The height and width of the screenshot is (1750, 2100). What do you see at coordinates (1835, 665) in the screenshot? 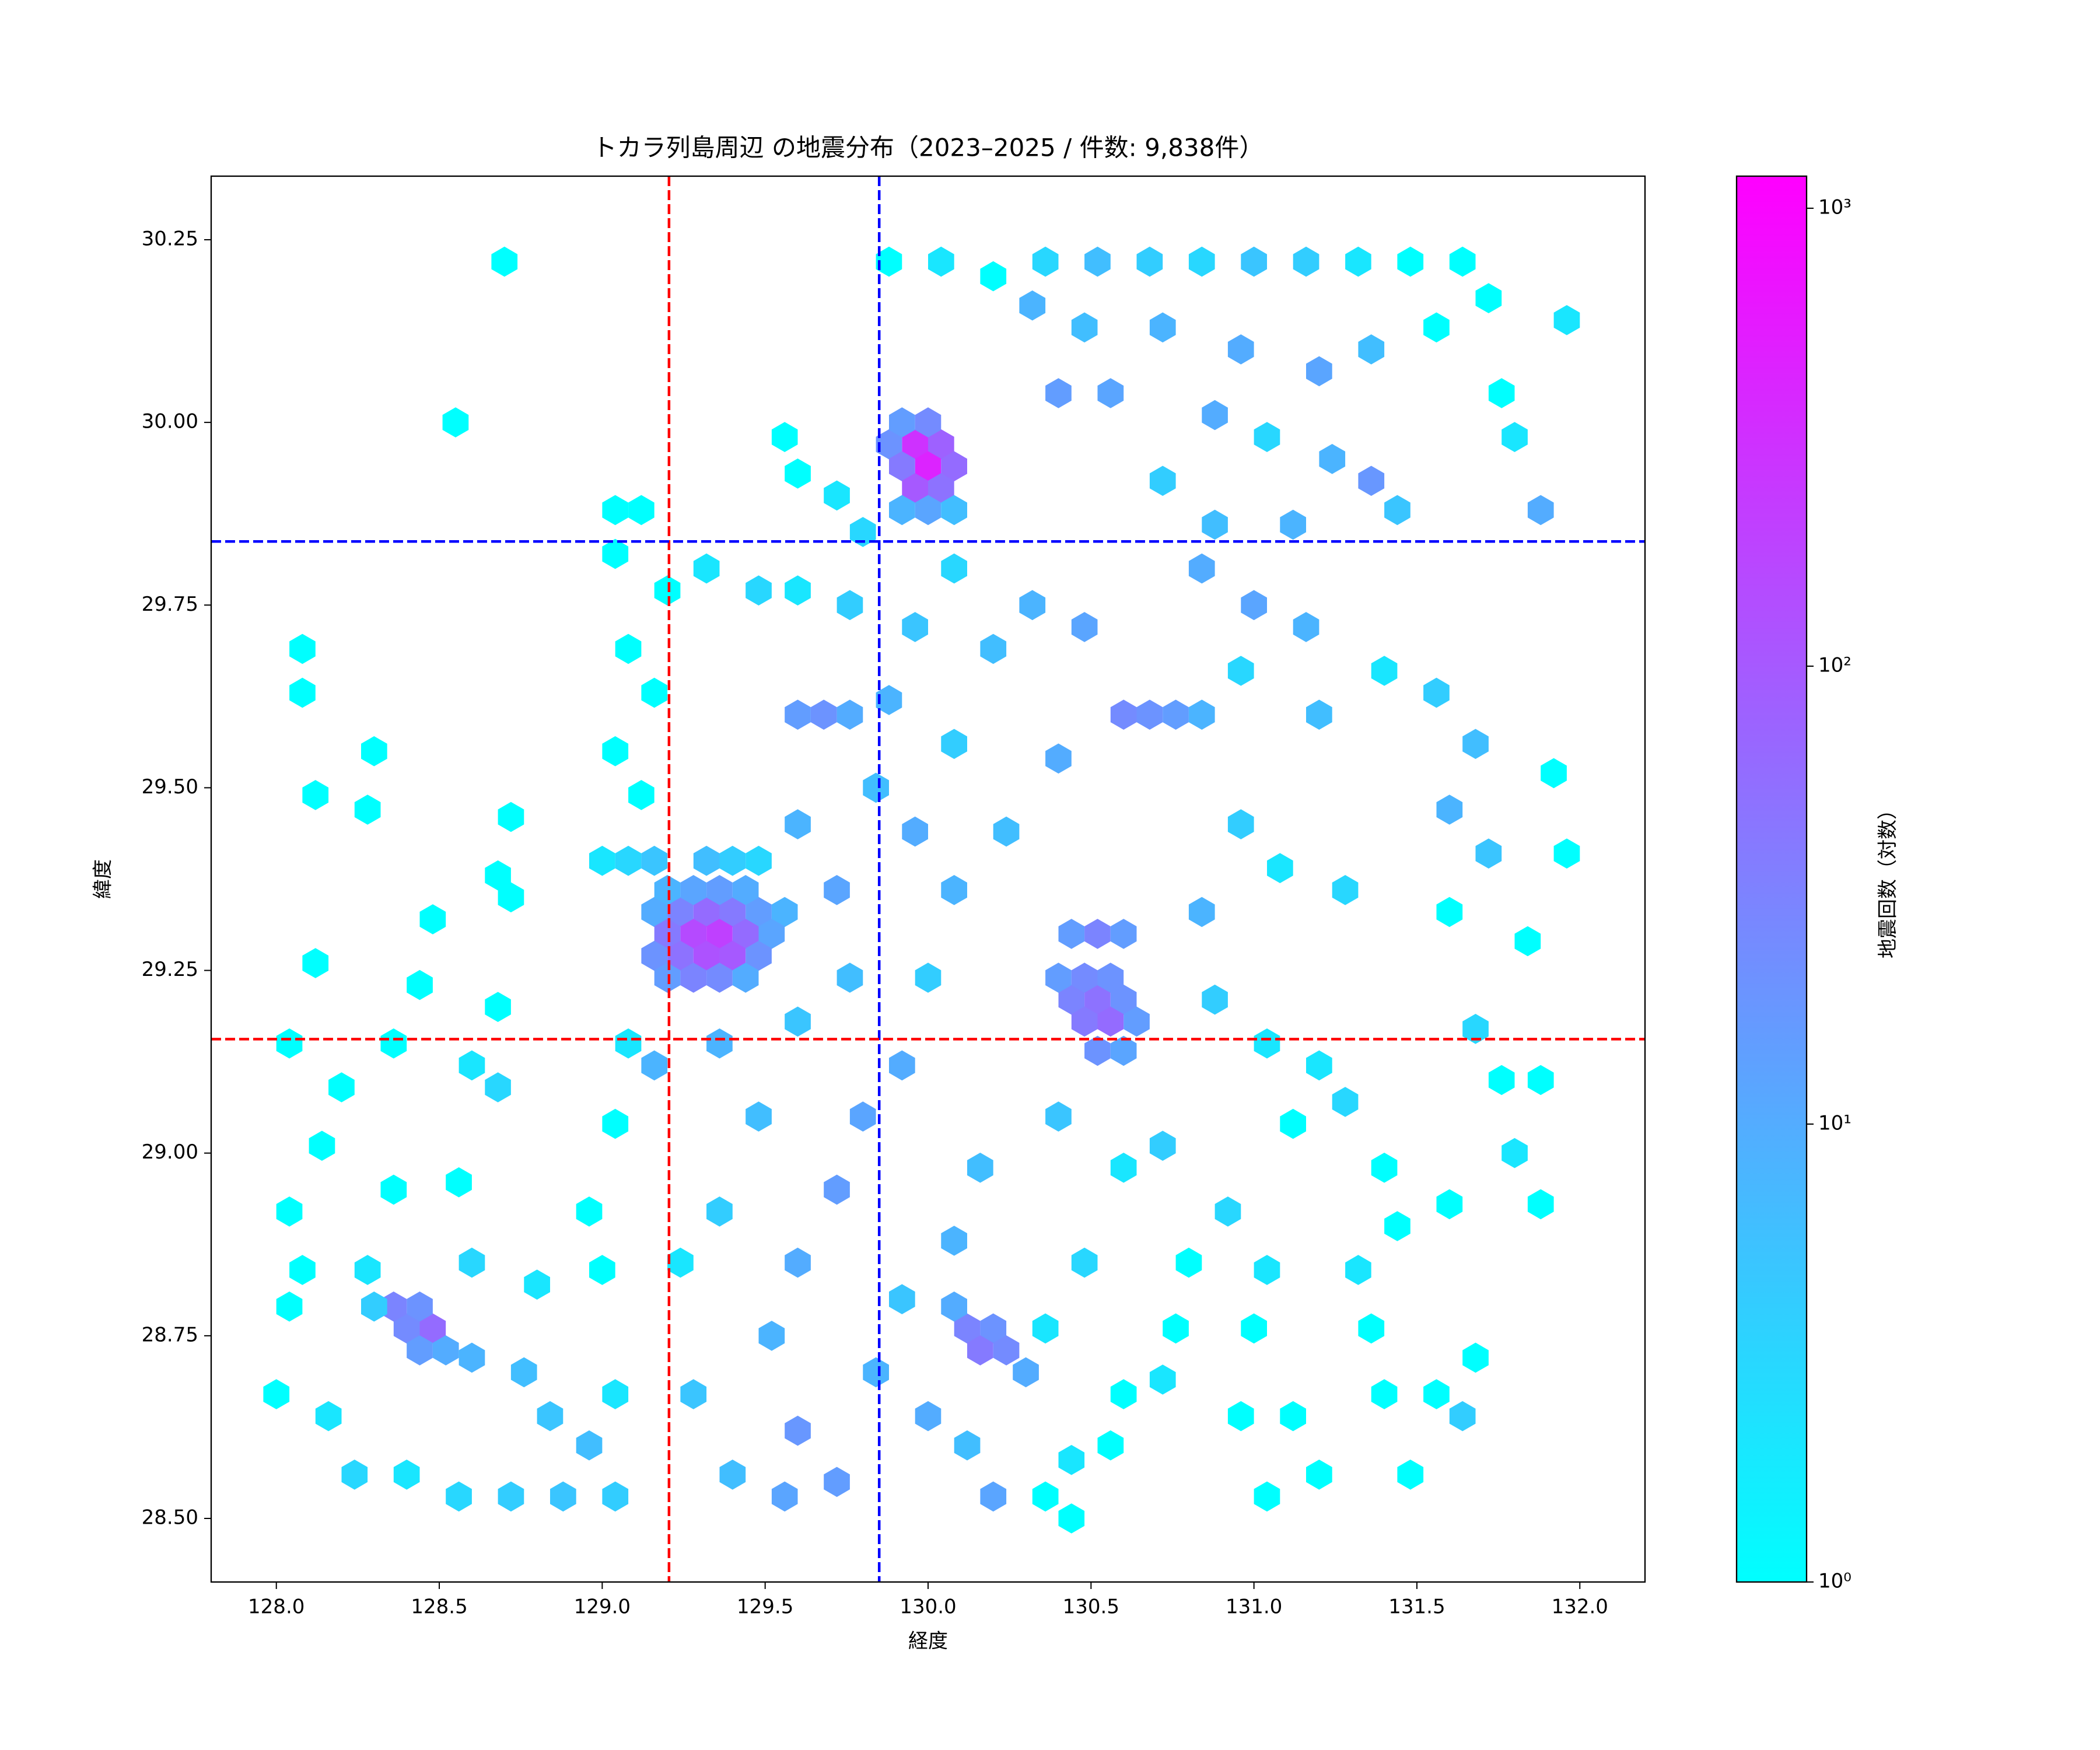
I see `colorbar-tick-label: 10²` at bounding box center [1835, 665].